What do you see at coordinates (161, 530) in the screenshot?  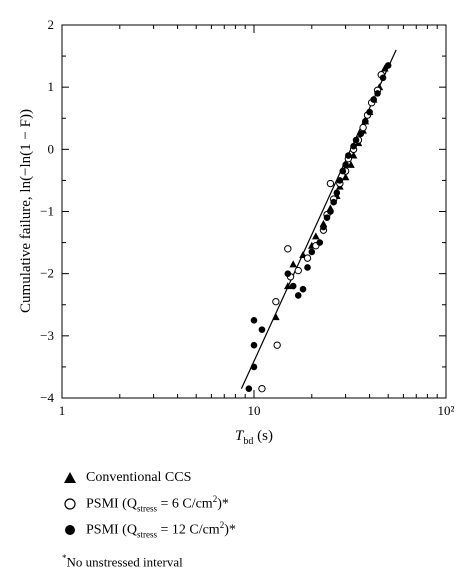 I see `legend-label-psmi-12: PSMI (Qstress = 12 C/cm2)*` at bounding box center [161, 530].